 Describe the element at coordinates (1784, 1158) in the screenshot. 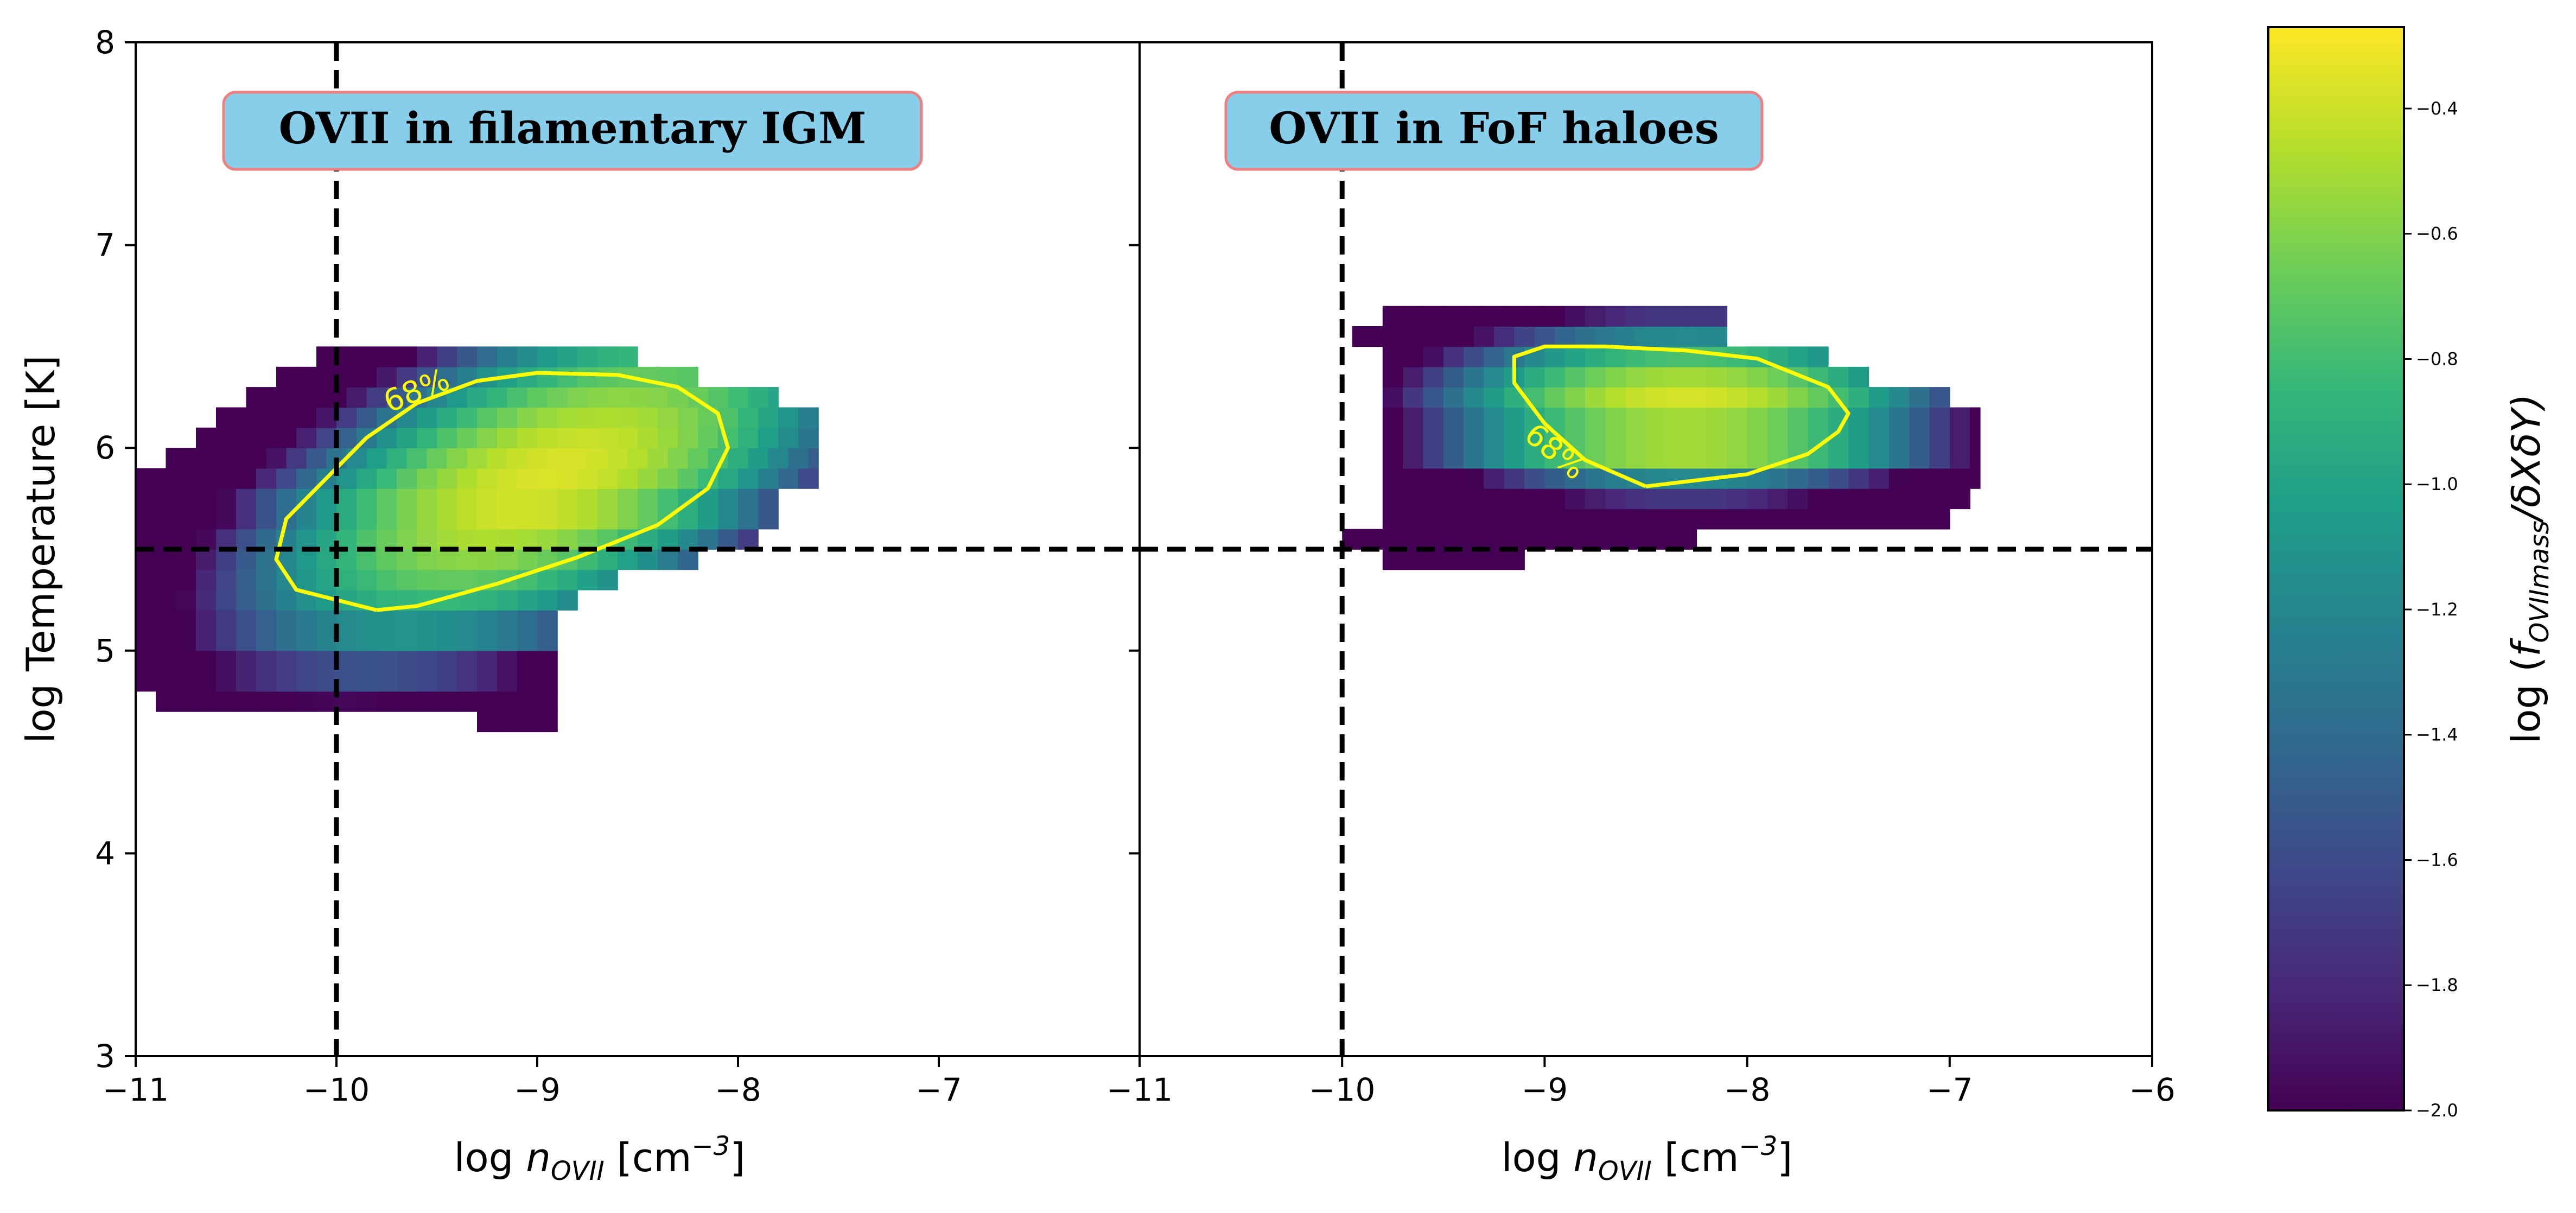

I see `x-label-right-unit-close: ]` at that location.